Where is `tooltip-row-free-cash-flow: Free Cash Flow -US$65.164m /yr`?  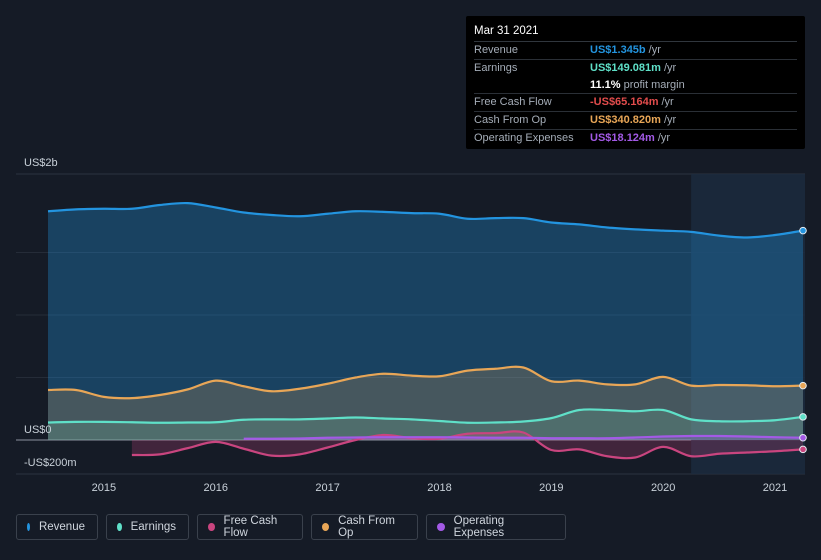 tooltip-row-free-cash-flow: Free Cash Flow -US$65.164m /yr is located at coordinates (635, 103).